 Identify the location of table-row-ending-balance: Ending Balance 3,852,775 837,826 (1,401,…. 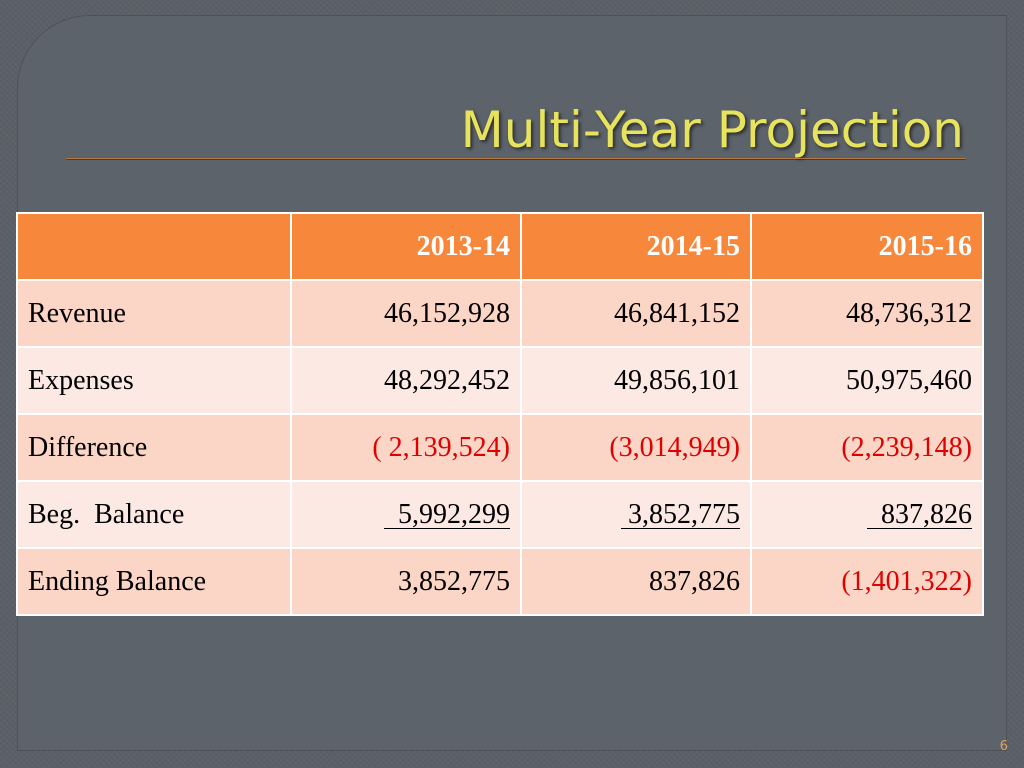
(500, 581).